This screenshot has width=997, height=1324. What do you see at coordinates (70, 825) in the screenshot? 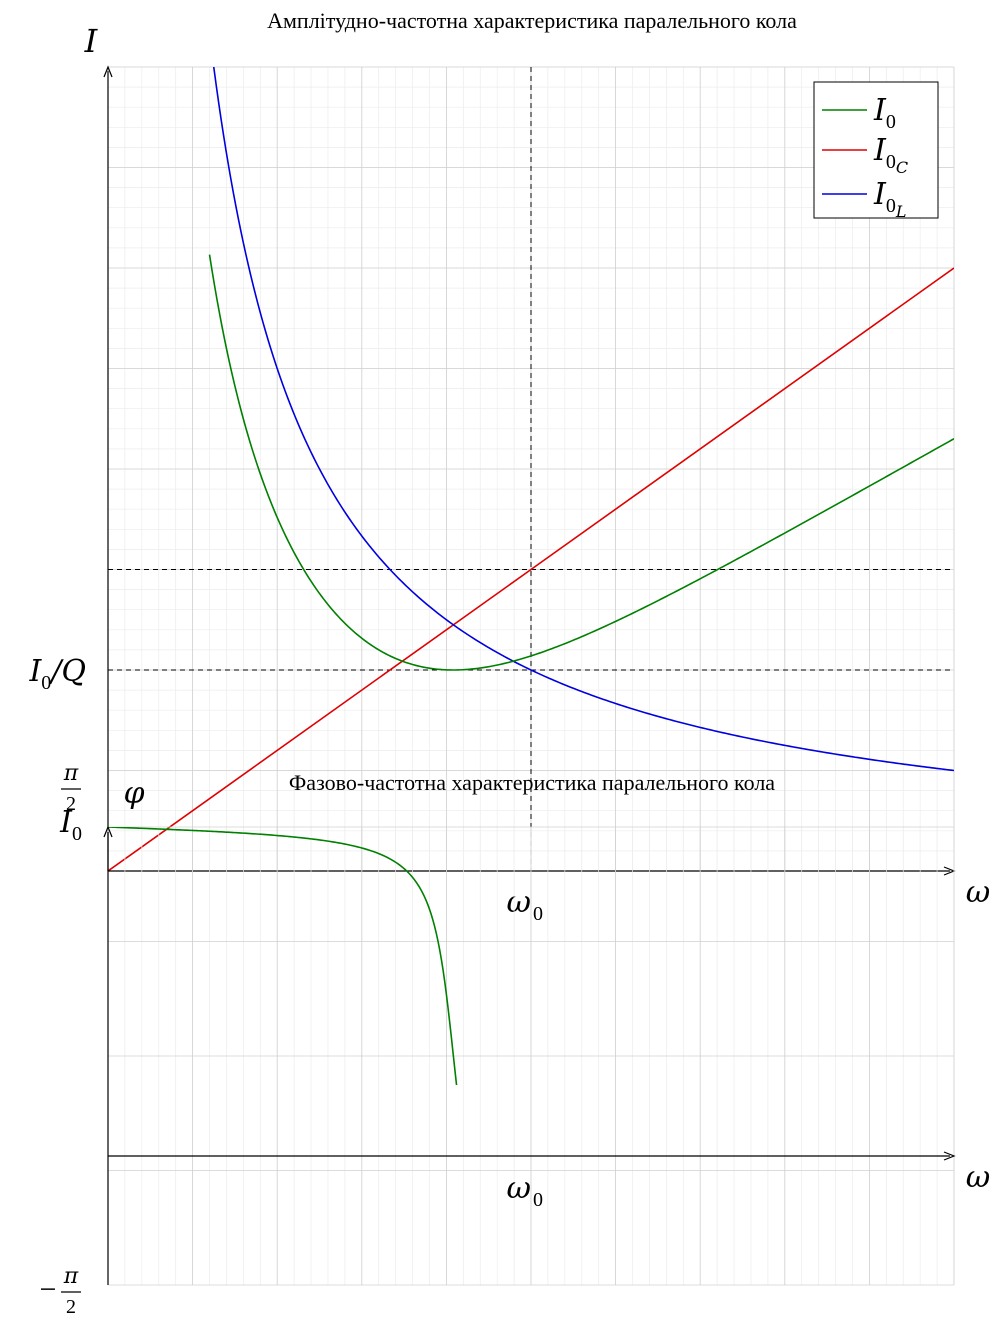
I see `amplitude-y-tick-label-i0: I0` at bounding box center [70, 825].